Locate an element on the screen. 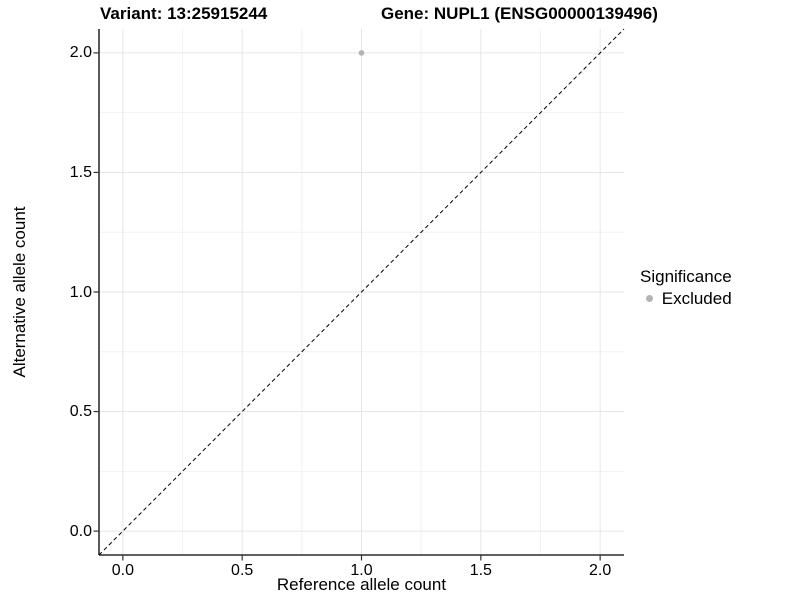 The width and height of the screenshot is (800, 600). legend-item-excluded: Excluded is located at coordinates (686, 298).